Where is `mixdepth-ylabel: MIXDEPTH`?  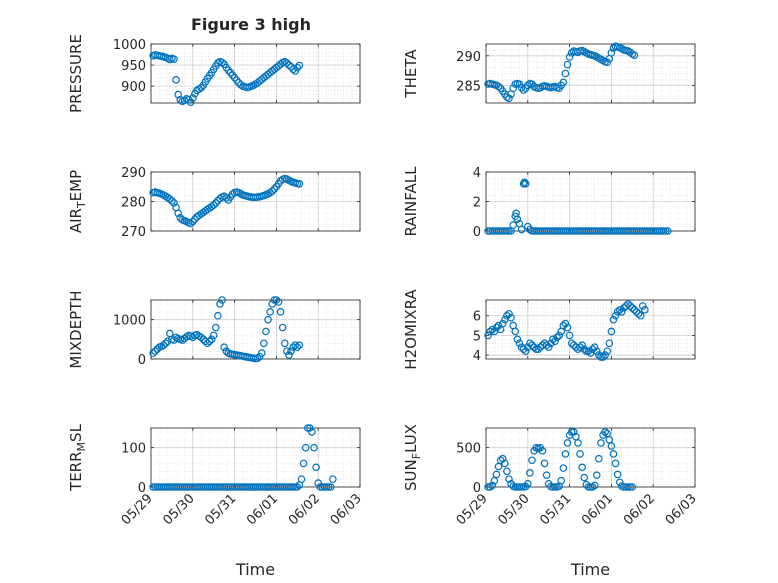 mixdepth-ylabel: MIXDEPTH is located at coordinates (76, 329).